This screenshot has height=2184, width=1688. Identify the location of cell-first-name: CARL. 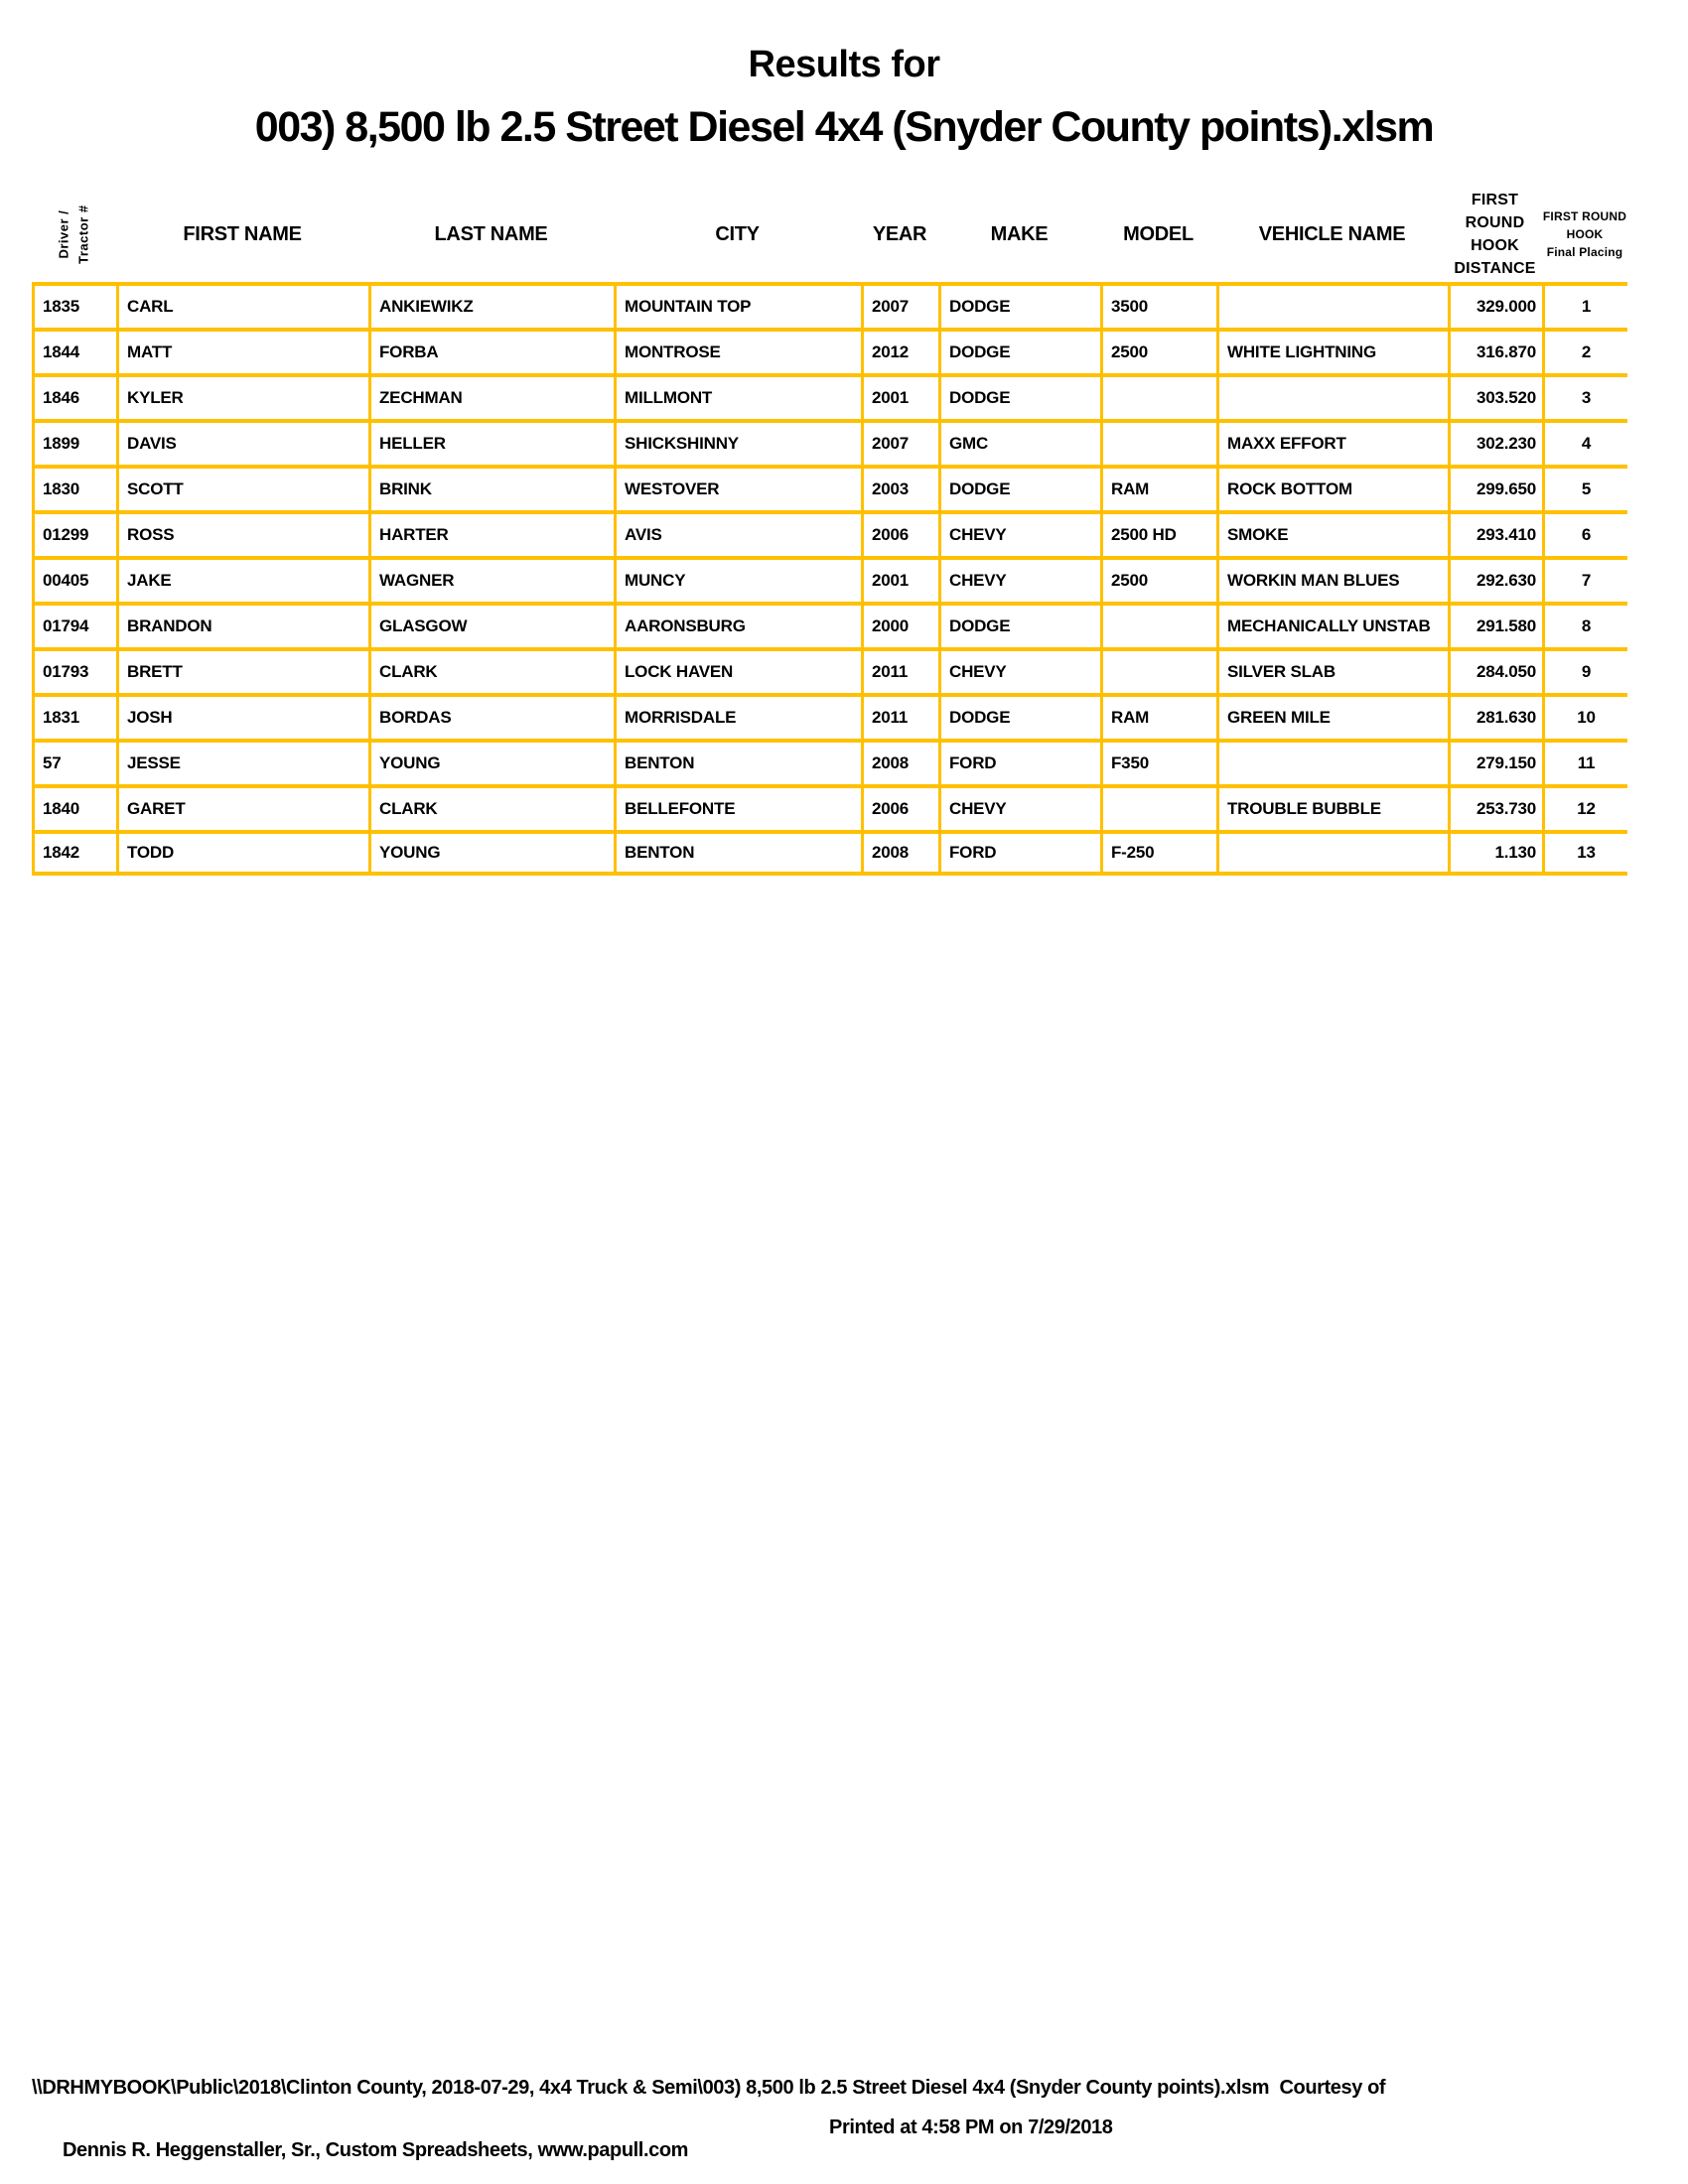
(242, 307).